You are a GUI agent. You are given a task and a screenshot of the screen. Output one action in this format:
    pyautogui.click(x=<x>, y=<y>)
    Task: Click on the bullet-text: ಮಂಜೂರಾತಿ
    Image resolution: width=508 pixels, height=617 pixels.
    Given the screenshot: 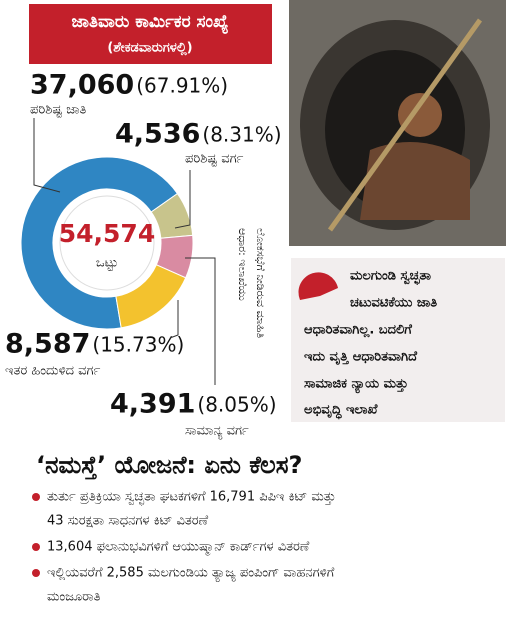 What is the action you would take?
    pyautogui.click(x=74, y=597)
    